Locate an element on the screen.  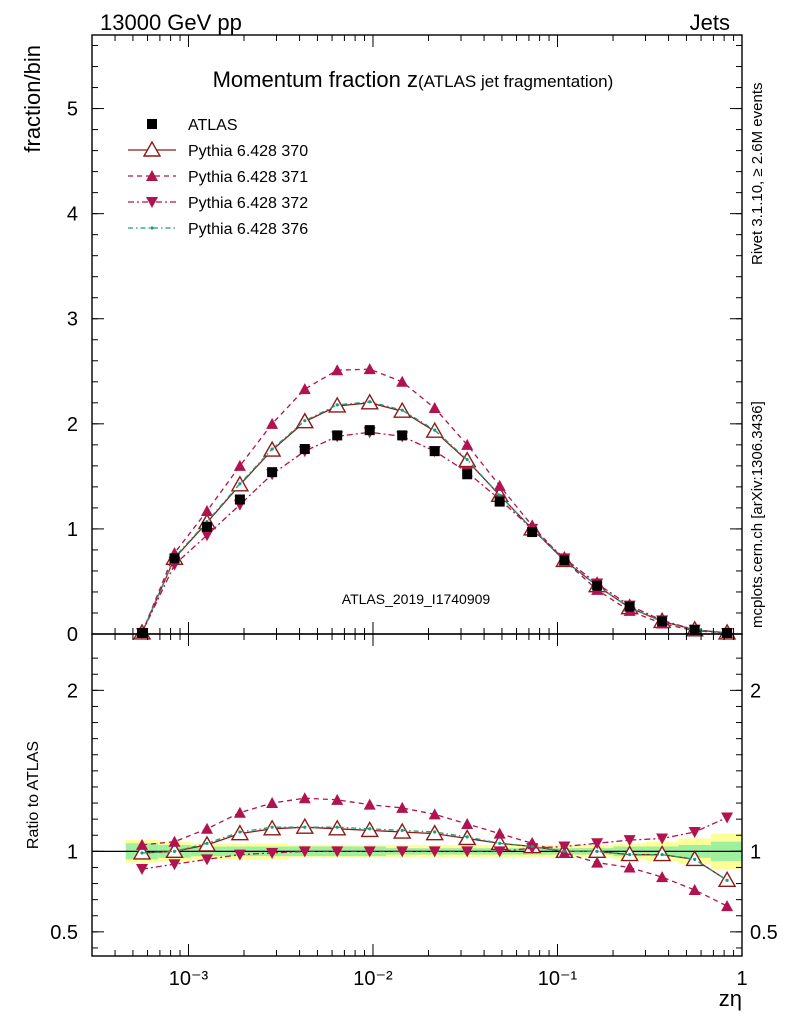
ratio-y-tick-label-left: 2 is located at coordinates (72, 691).